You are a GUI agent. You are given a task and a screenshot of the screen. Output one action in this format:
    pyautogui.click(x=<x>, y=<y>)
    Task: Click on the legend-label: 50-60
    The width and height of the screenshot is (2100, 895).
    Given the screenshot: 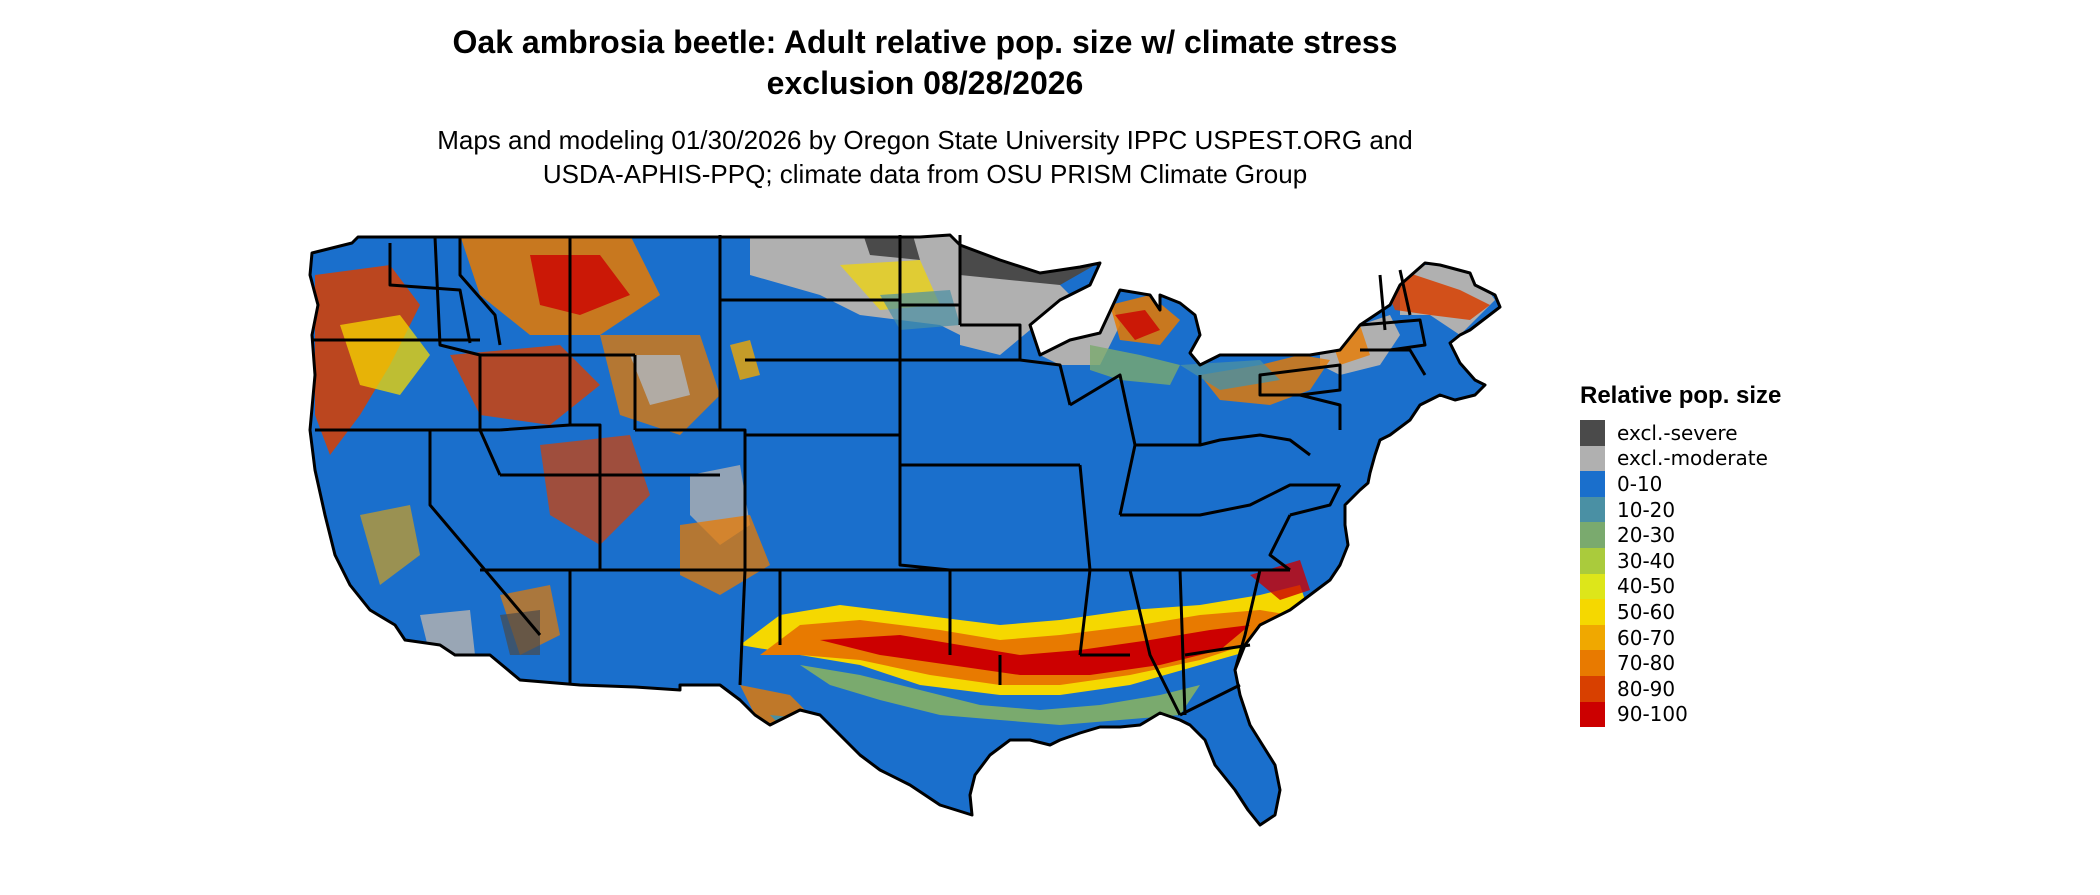 What is the action you would take?
    pyautogui.click(x=1646, y=611)
    